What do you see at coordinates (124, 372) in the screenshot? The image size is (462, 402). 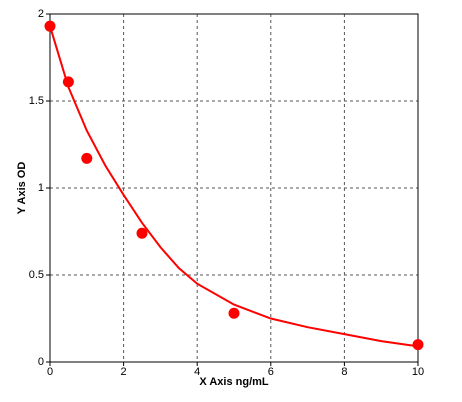 I see `x-tick-label: 2` at bounding box center [124, 372].